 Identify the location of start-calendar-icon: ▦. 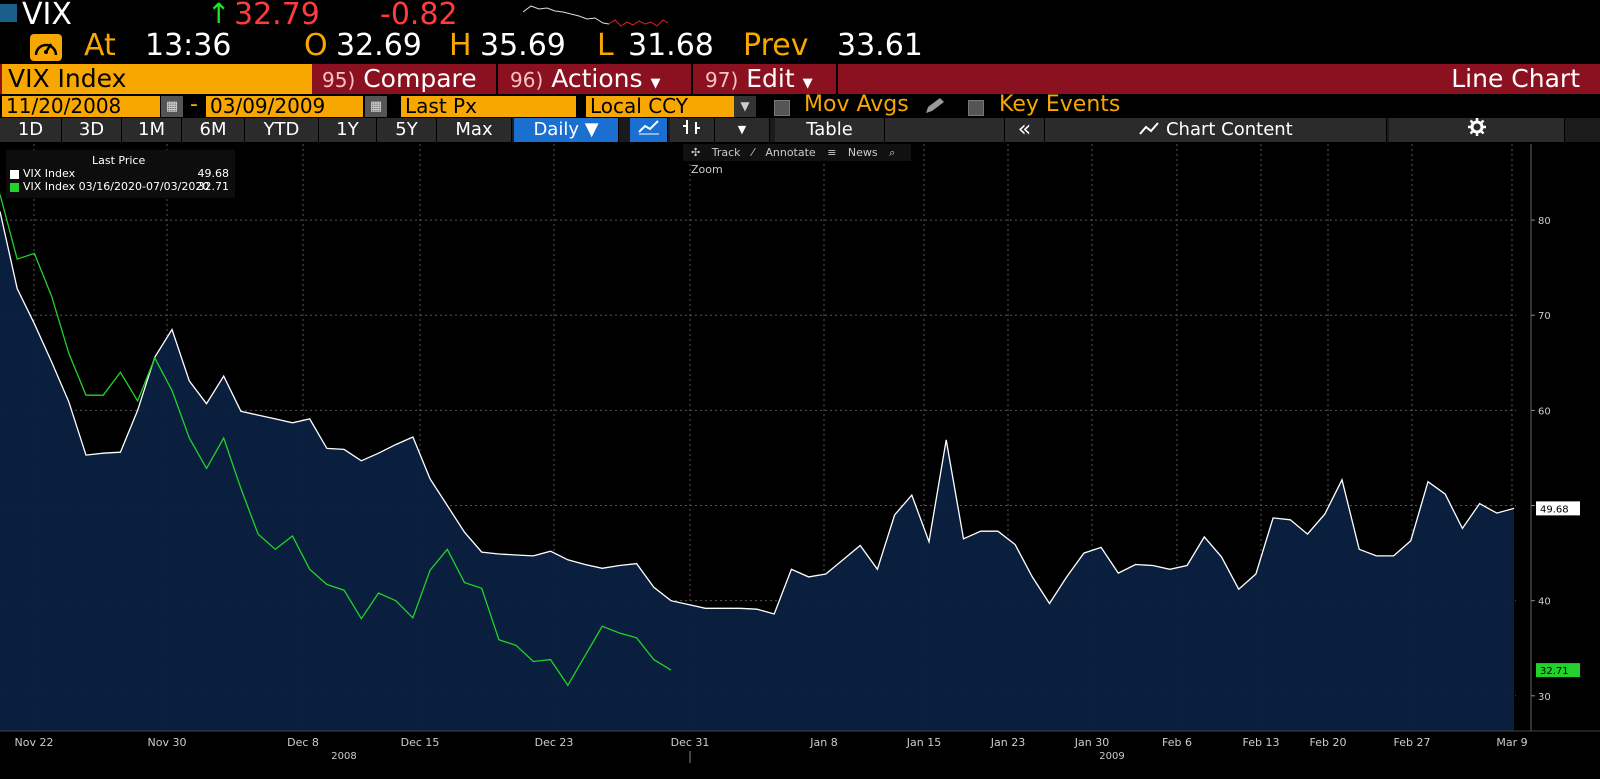
(172, 106).